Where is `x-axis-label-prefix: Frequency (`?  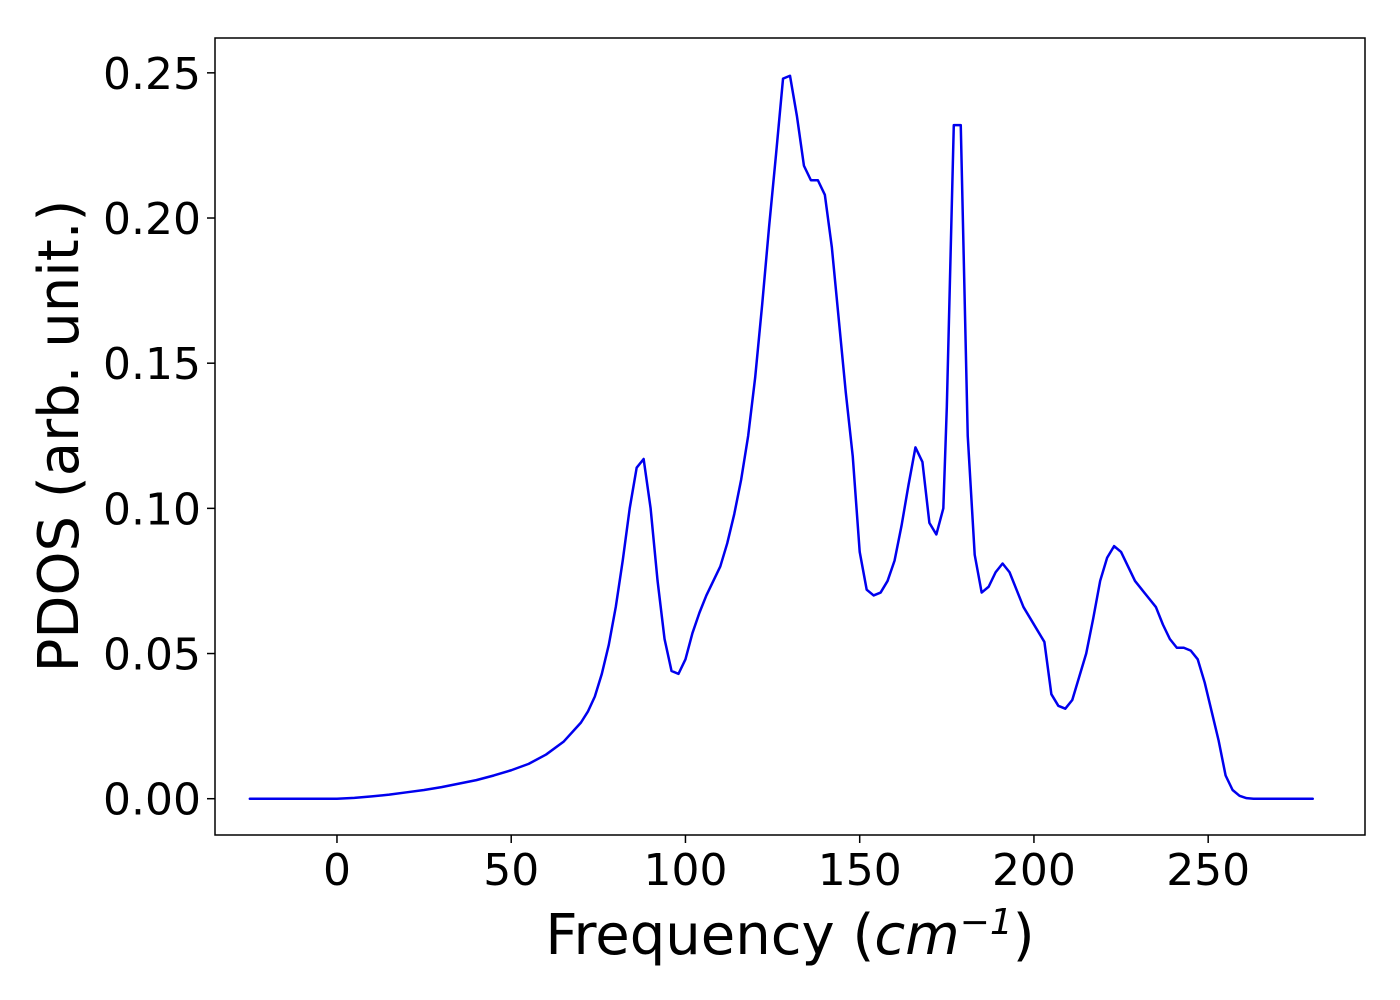 x-axis-label-prefix: Frequency ( is located at coordinates (709, 935).